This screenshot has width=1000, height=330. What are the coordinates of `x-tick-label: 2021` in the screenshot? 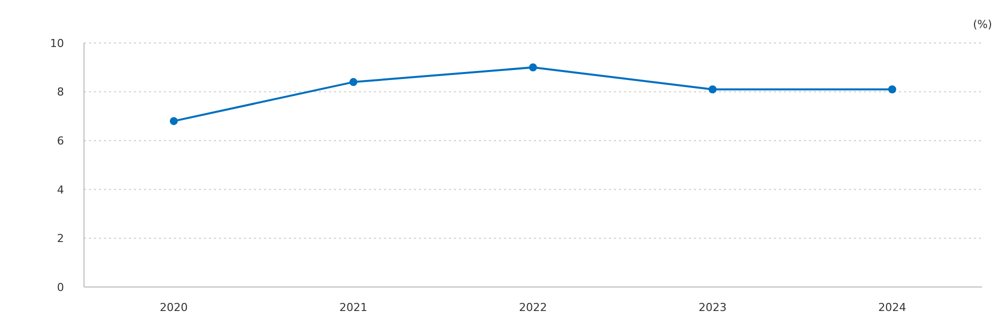 It's located at (353, 307).